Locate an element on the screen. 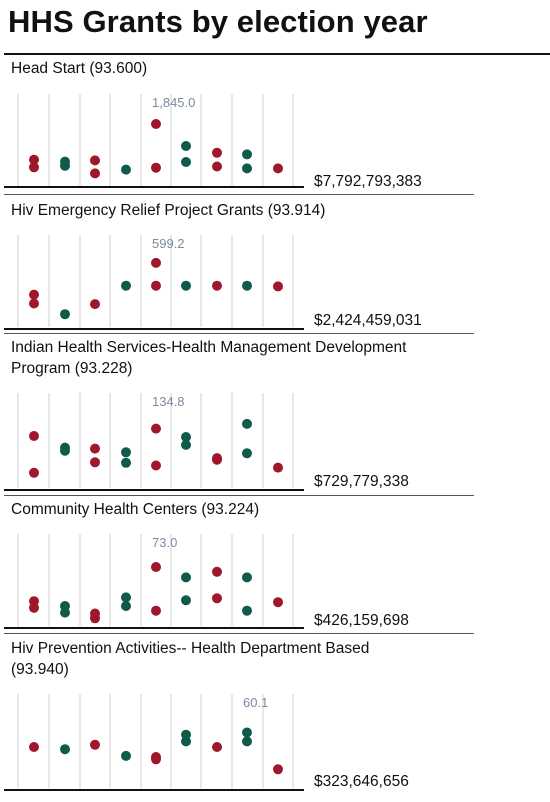  panel-title: Community Health Centers (93.224) is located at coordinates (135, 509).